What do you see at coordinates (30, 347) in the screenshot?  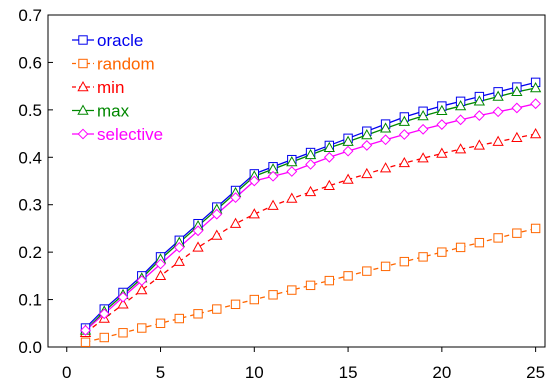 I see `y-tick-label: 0.0` at bounding box center [30, 347].